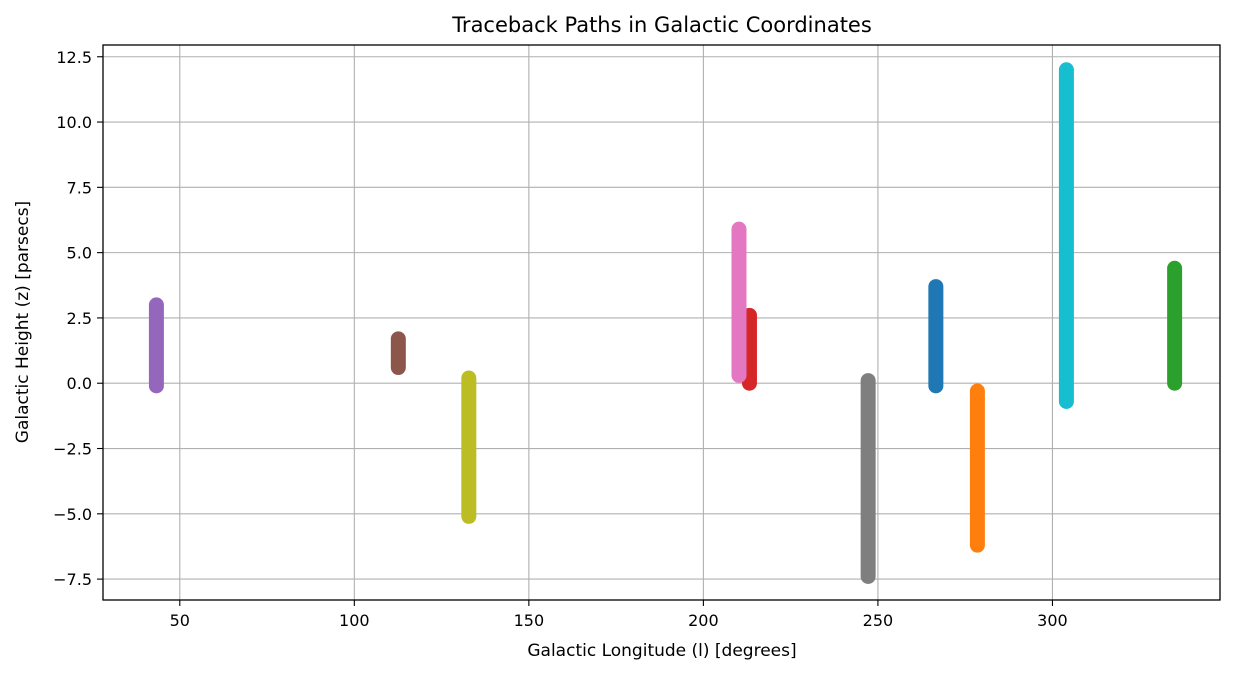 The image size is (1234, 674). What do you see at coordinates (74, 122) in the screenshot?
I see `y-tick-label: 10.0` at bounding box center [74, 122].